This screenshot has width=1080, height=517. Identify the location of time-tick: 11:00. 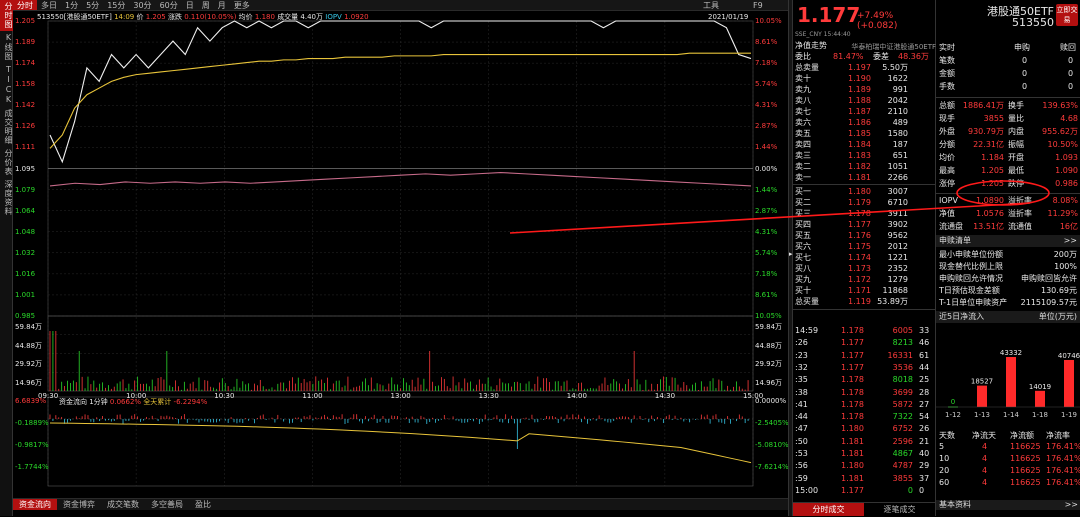
(312, 396).